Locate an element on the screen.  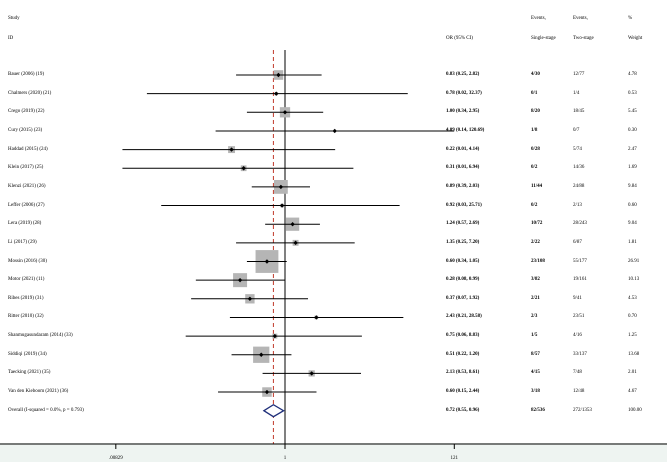
study-or-ci: 0.83 (0.25, 2.82) is located at coordinates (463, 74).